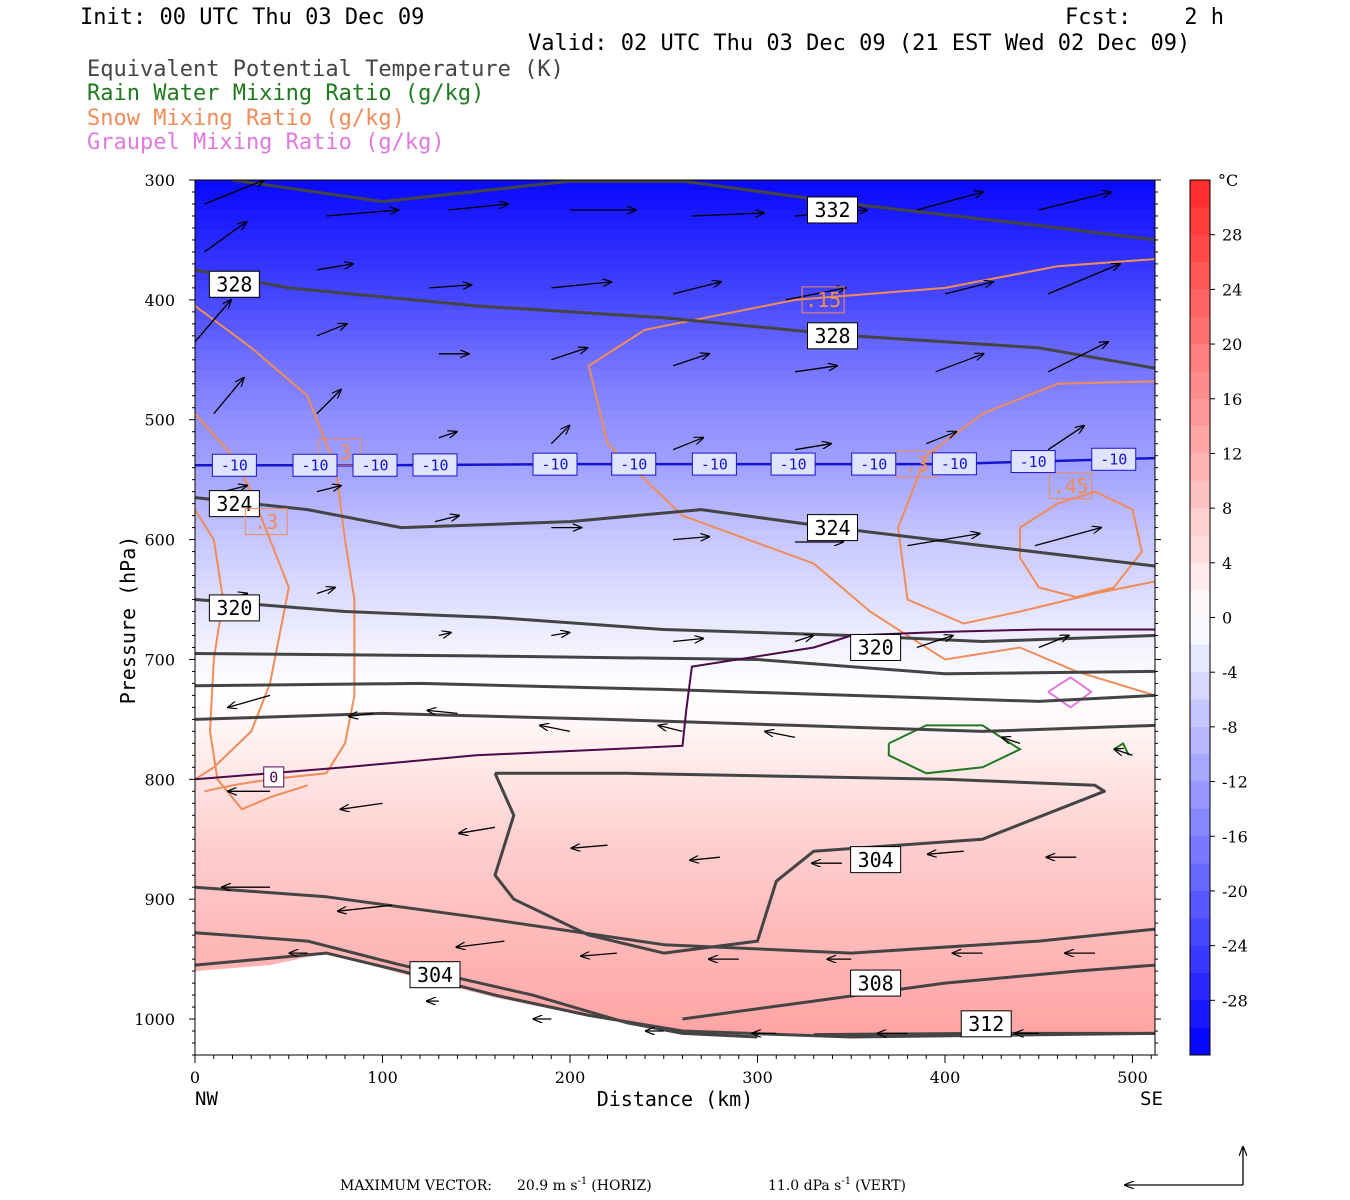 The image size is (1350, 1200). I want to click on colorbar-tick-label: 16, so click(1232, 399).